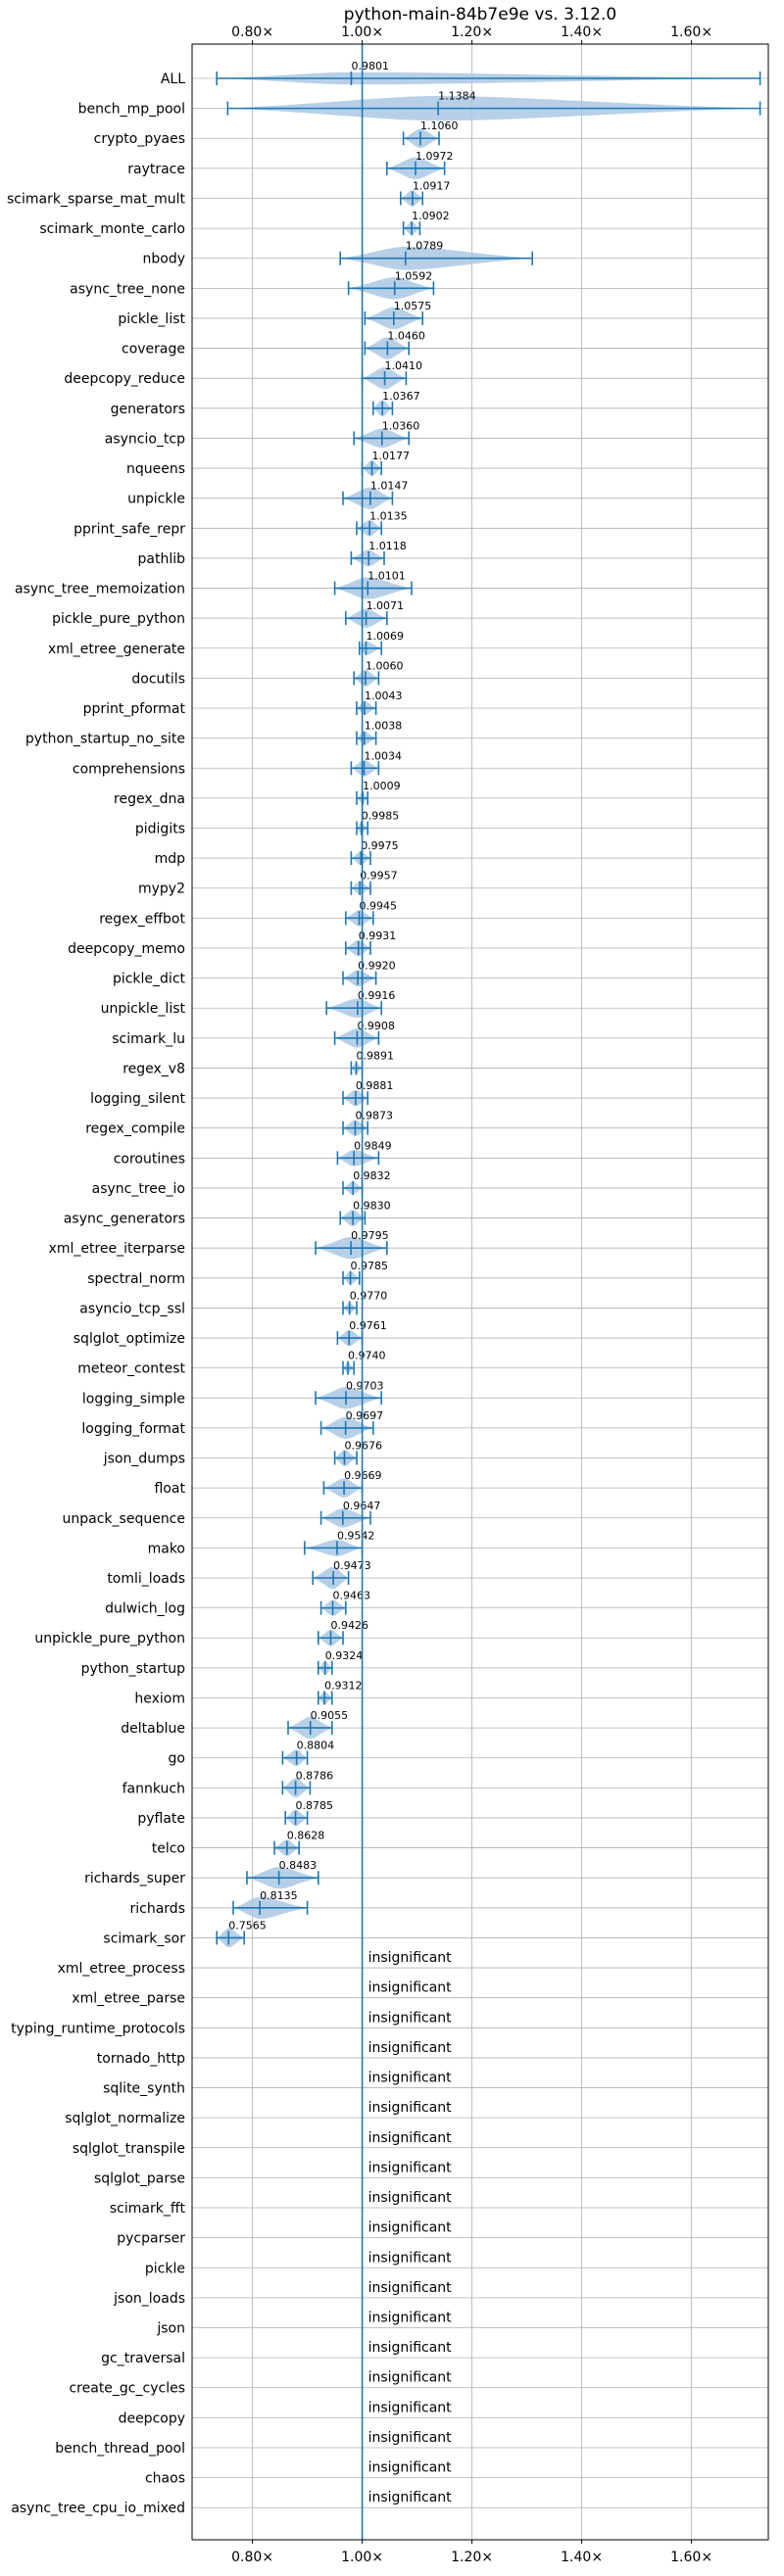  Describe the element at coordinates (389, 486) in the screenshot. I see `data-label: 1.0147` at that location.